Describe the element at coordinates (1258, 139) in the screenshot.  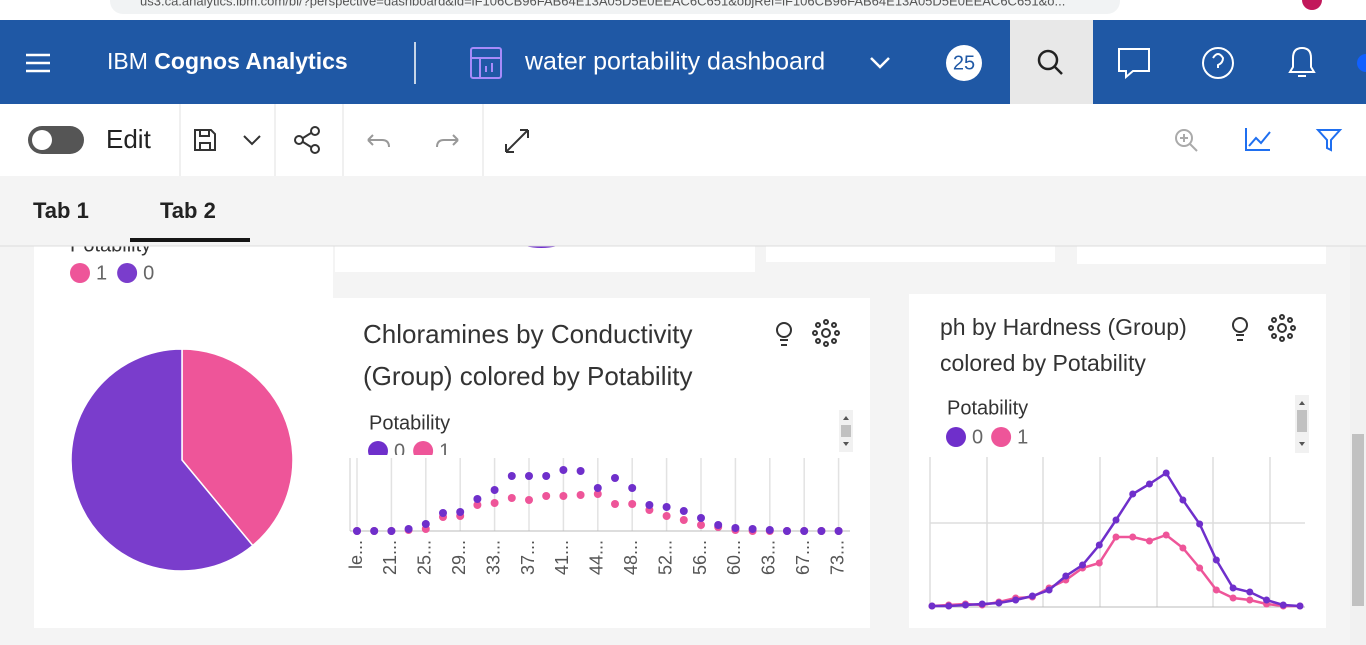
I see `trend-button` at that location.